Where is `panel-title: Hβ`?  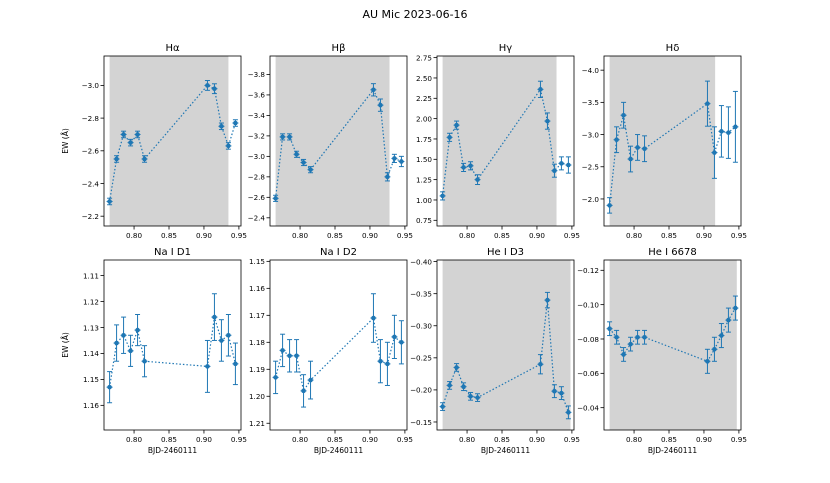
panel-title: Hβ is located at coordinates (339, 48).